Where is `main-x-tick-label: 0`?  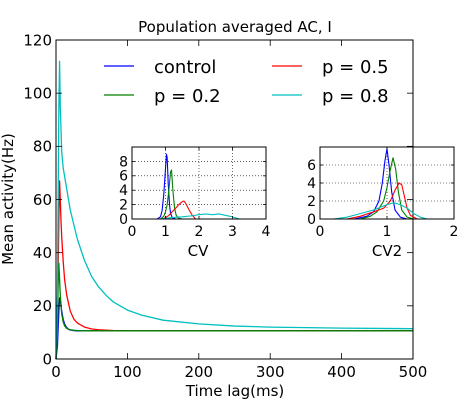 main-x-tick-label: 0 is located at coordinates (56, 372).